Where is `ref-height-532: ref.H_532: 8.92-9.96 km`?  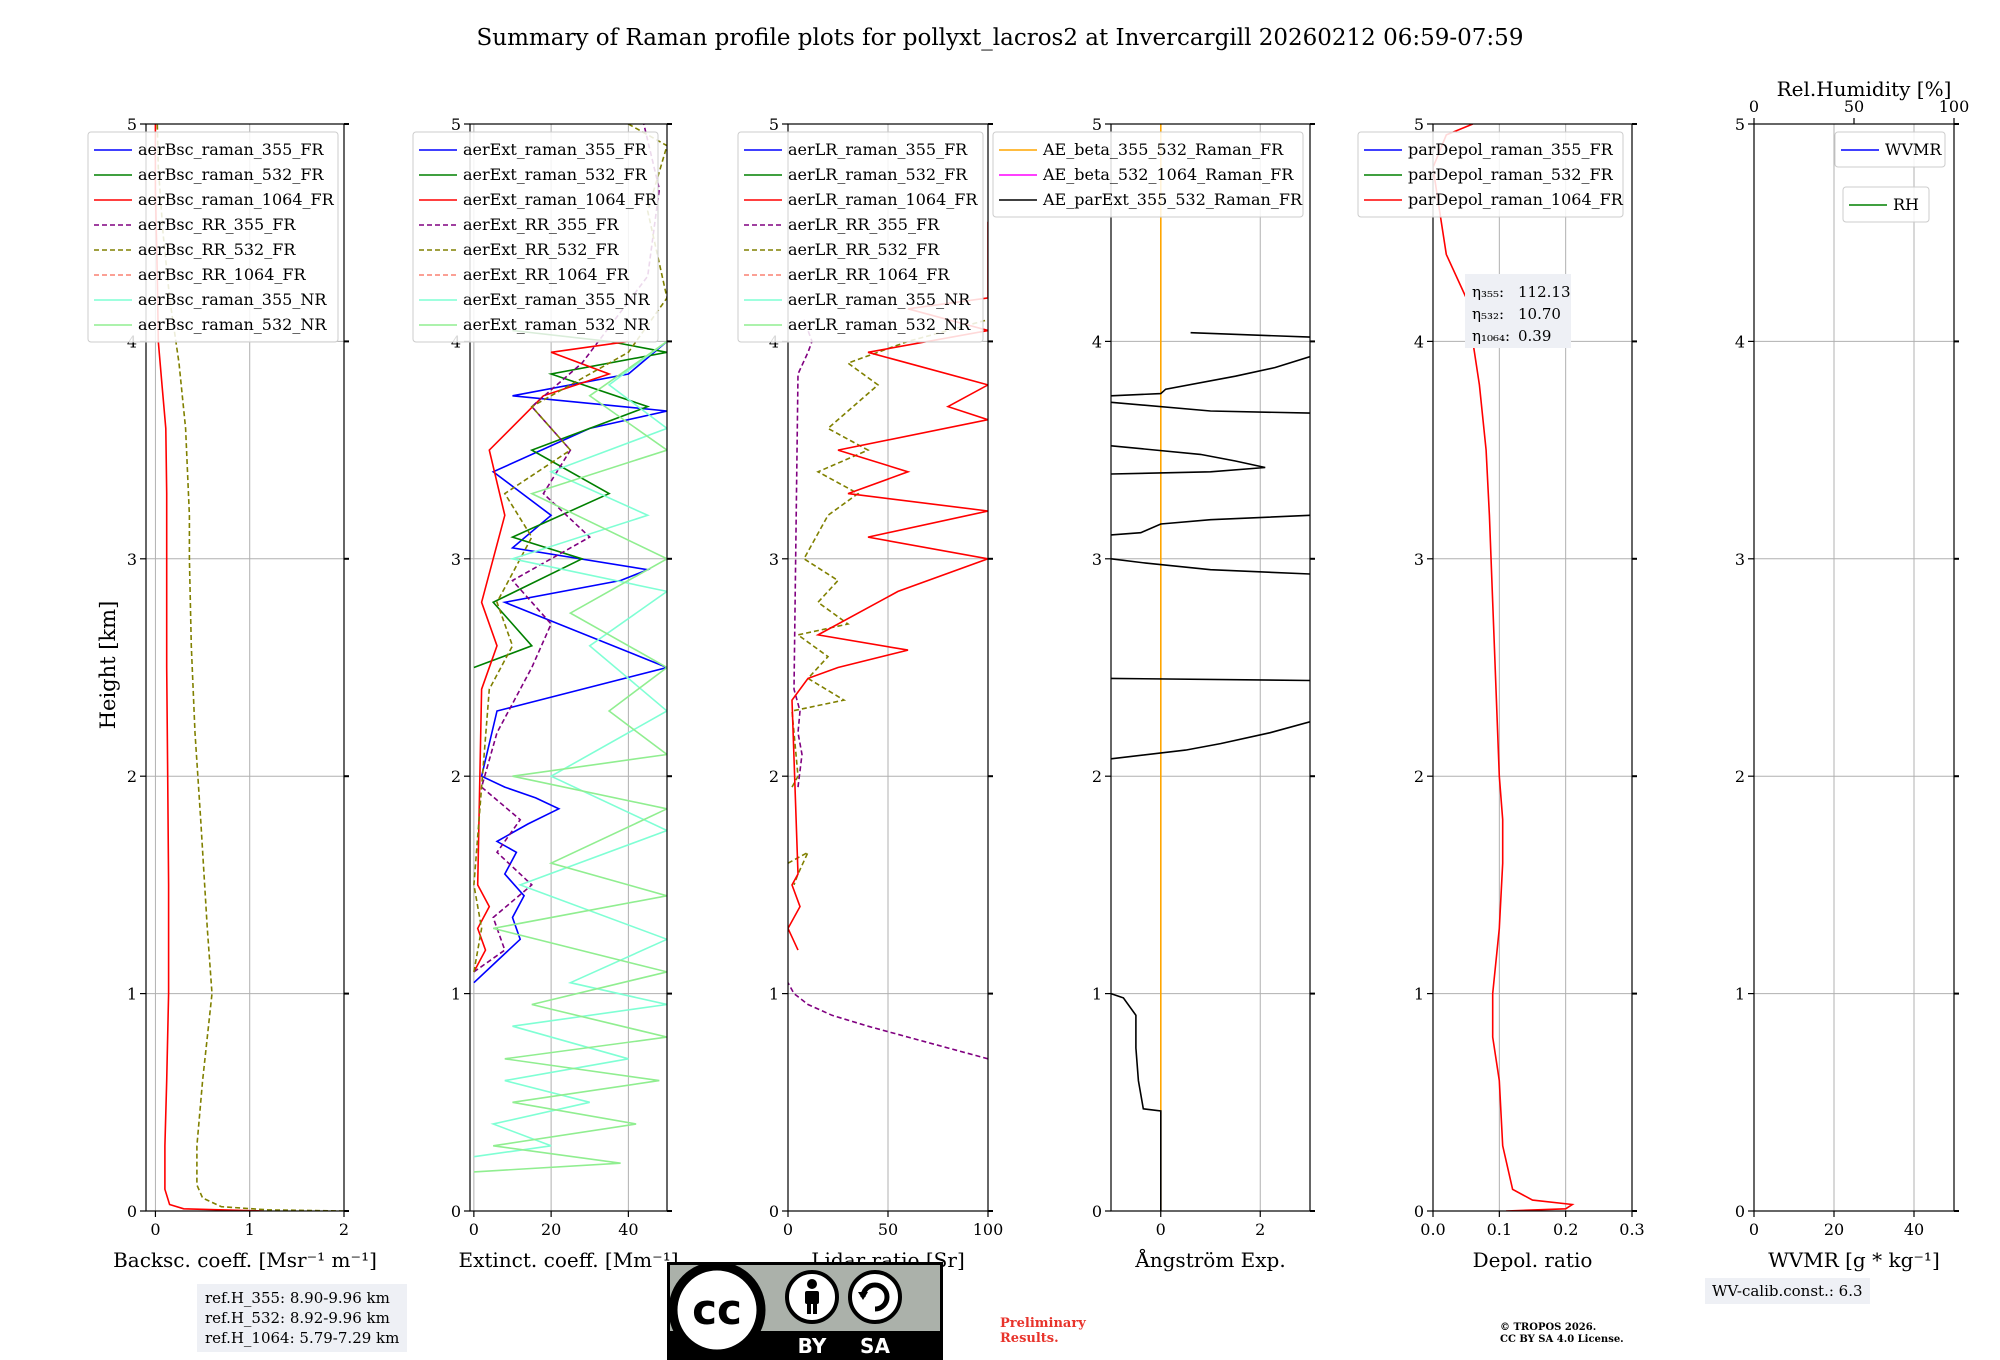
ref-height-532: ref.H_532: 8.92-9.96 km is located at coordinates (297, 1318).